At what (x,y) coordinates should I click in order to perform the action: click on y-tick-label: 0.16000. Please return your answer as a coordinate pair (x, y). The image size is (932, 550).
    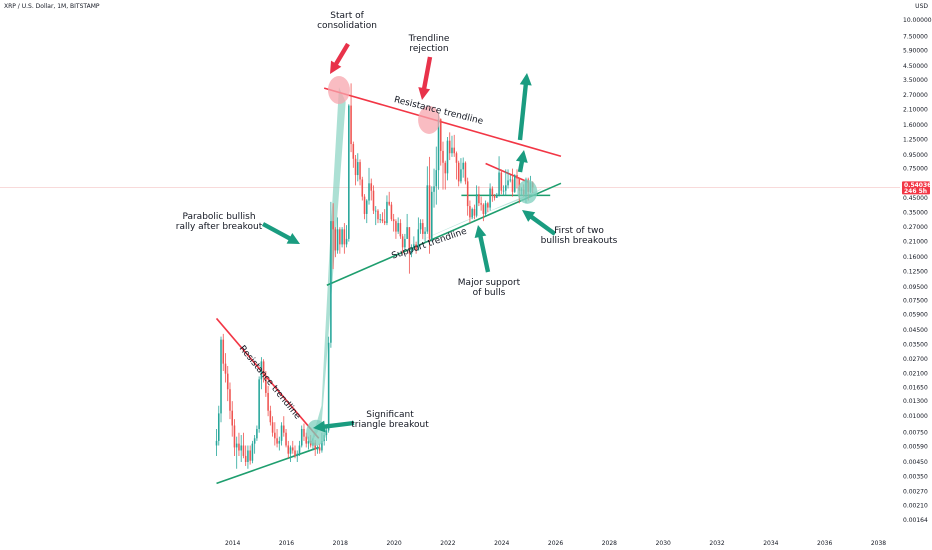
    Looking at the image, I should click on (915, 257).